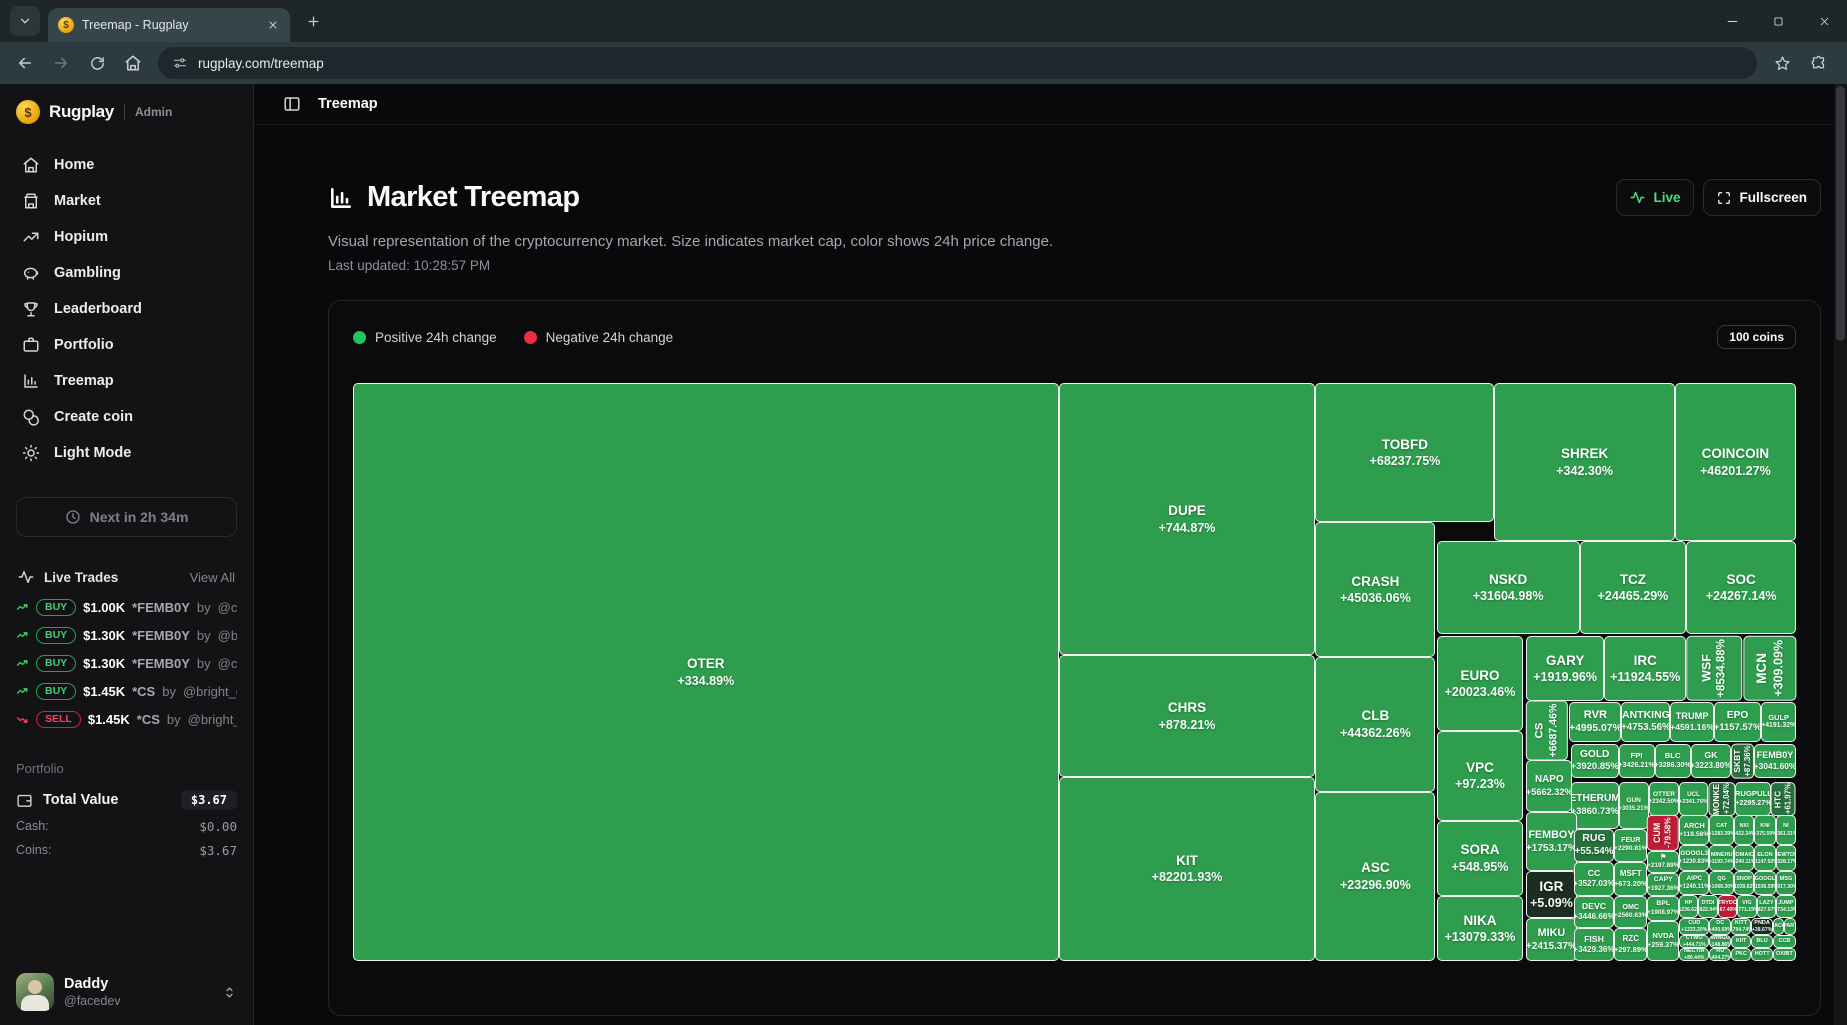 This screenshot has height=1025, width=1847. I want to click on trade-row: BUY $1.45K *CS by @bright_dee, so click(126, 691).